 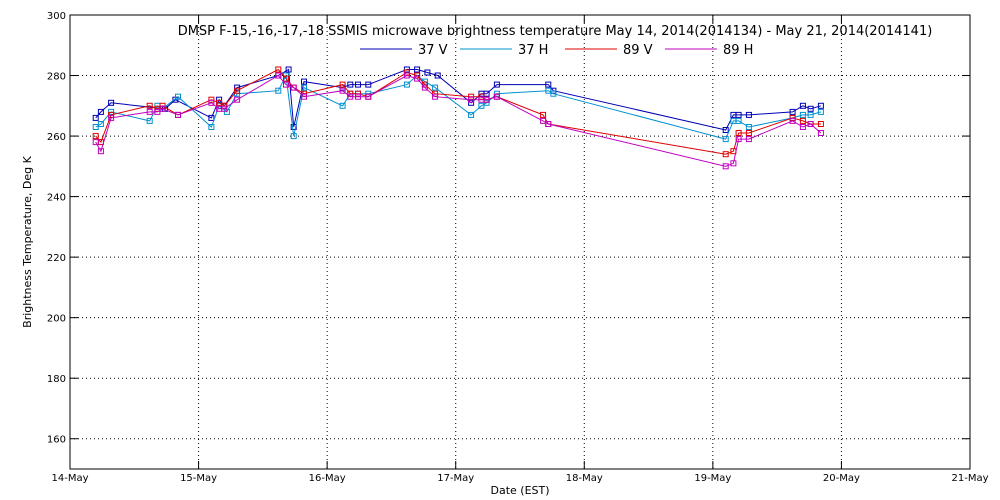 I want to click on series-line, so click(x=458, y=120).